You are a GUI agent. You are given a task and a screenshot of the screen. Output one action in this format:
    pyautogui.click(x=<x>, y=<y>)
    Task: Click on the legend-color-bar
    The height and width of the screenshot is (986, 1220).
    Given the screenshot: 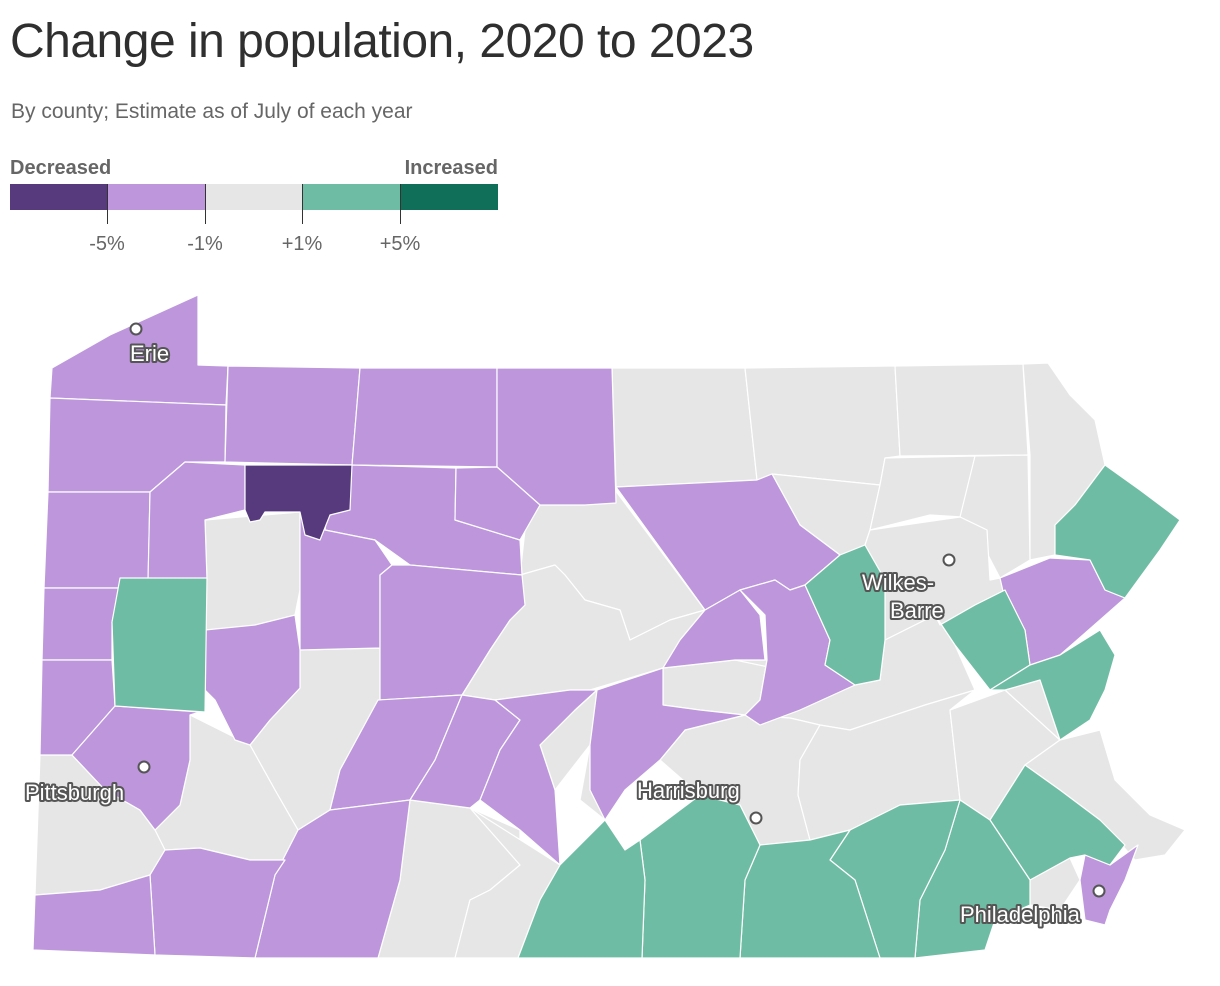 What is the action you would take?
    pyautogui.click(x=254, y=197)
    